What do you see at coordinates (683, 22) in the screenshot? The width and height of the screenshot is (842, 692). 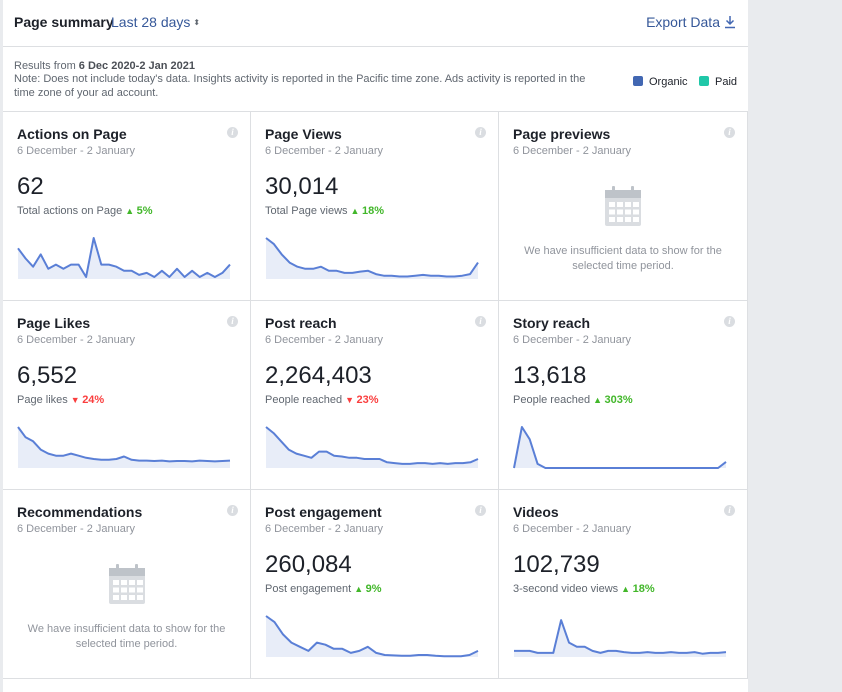 I see `export-data-label: Export Data` at bounding box center [683, 22].